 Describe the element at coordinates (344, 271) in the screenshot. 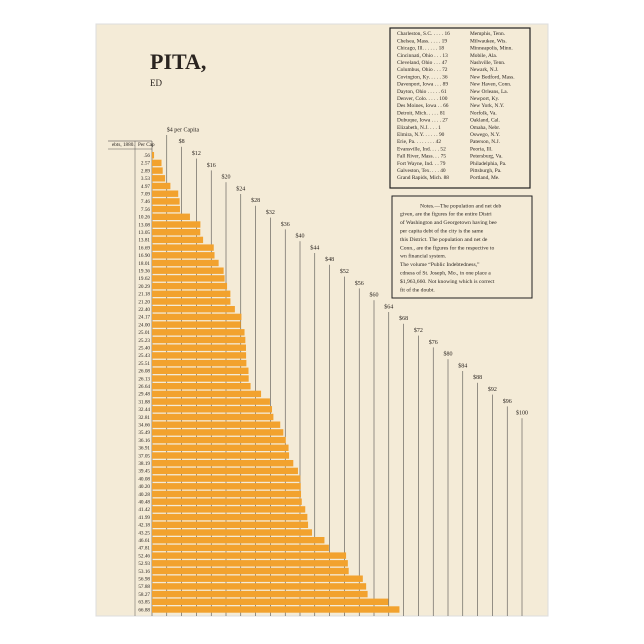

I see `x-tick-label: $52` at that location.